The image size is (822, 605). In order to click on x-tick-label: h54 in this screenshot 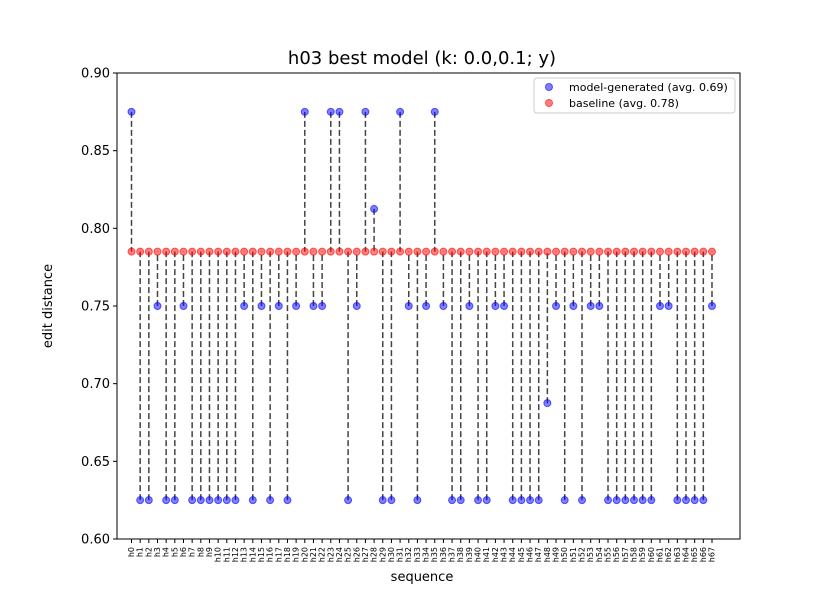, I will do `click(599, 554)`.